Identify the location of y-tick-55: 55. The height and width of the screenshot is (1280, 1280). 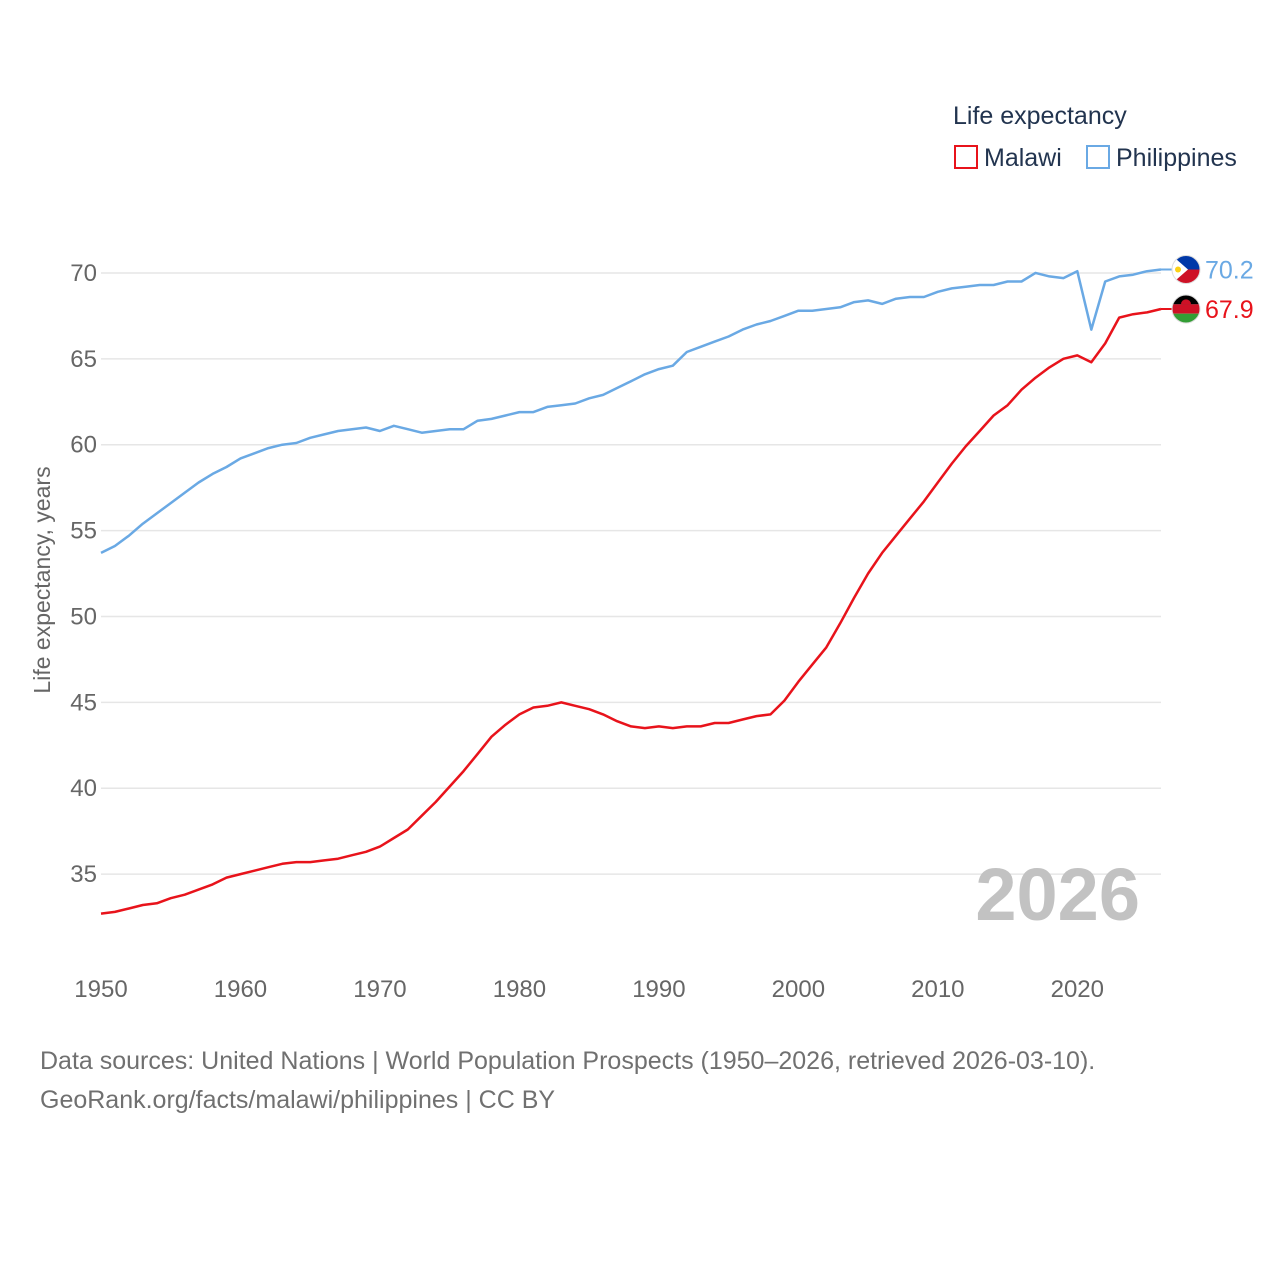
(83, 531).